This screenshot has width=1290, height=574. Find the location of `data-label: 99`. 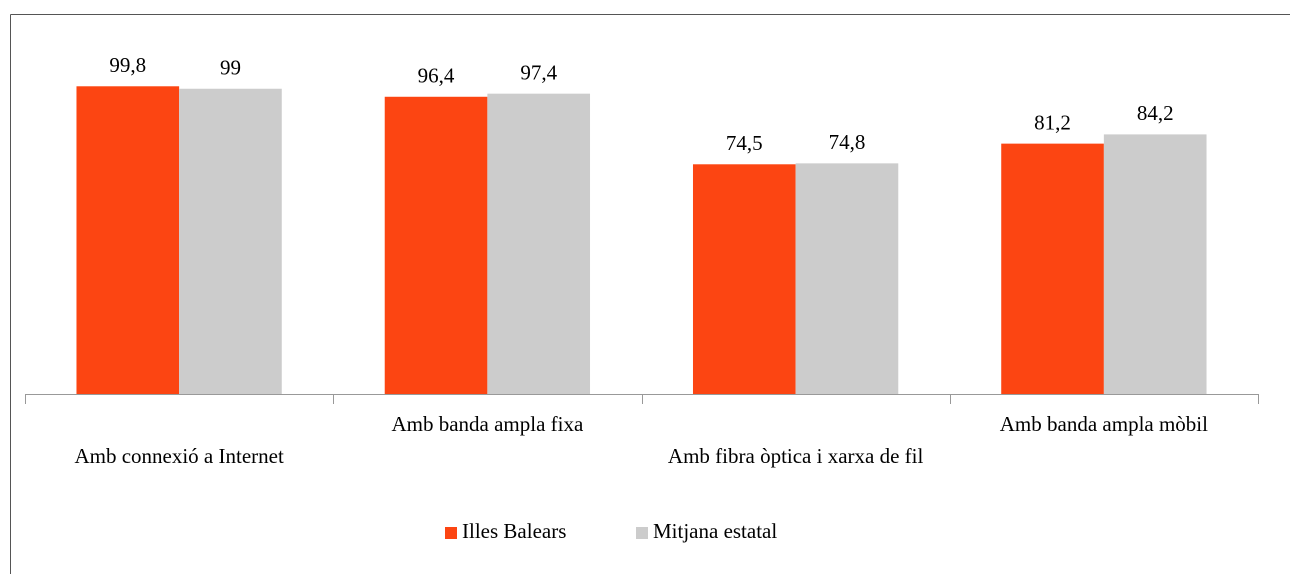

data-label: 99 is located at coordinates (230, 68).